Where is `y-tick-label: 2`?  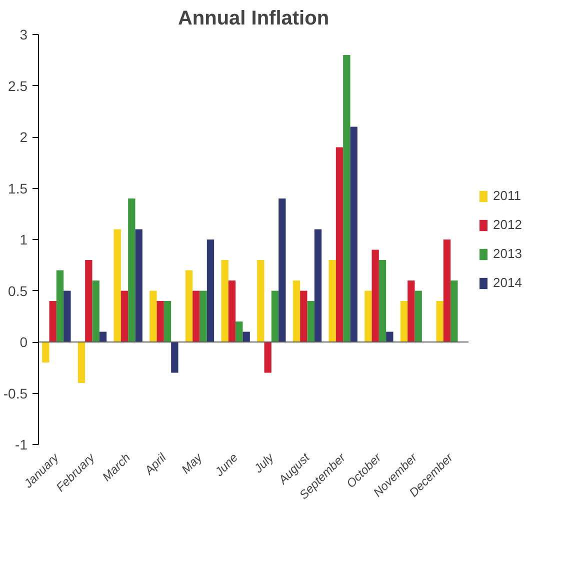
y-tick-label: 2 is located at coordinates (24, 137).